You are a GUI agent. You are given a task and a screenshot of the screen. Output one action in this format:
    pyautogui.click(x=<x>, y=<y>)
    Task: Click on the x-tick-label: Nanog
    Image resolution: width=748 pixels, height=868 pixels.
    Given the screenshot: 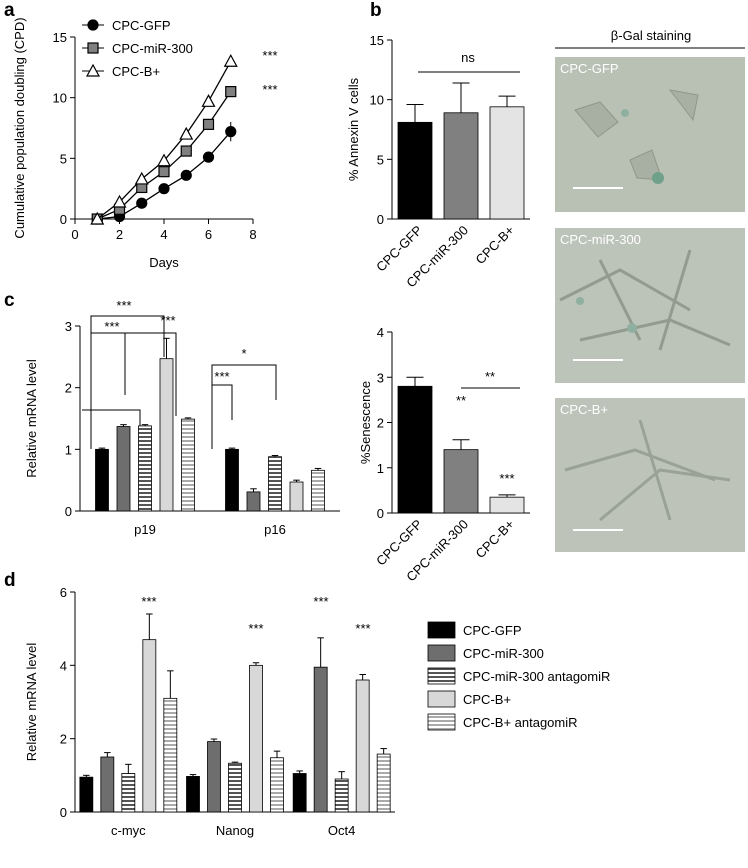 What is the action you would take?
    pyautogui.click(x=235, y=830)
    